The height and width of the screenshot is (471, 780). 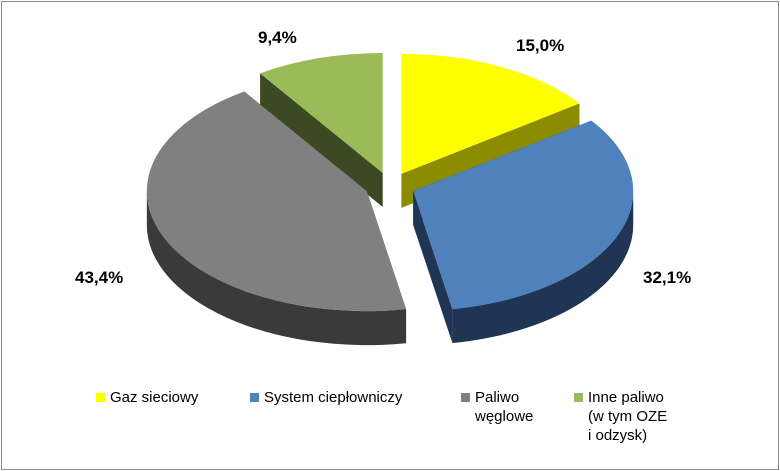 What do you see at coordinates (628, 416) in the screenshot?
I see `legend-label-inne-paliwo: Inne paliwo (w tym OZE i odzysk)` at bounding box center [628, 416].